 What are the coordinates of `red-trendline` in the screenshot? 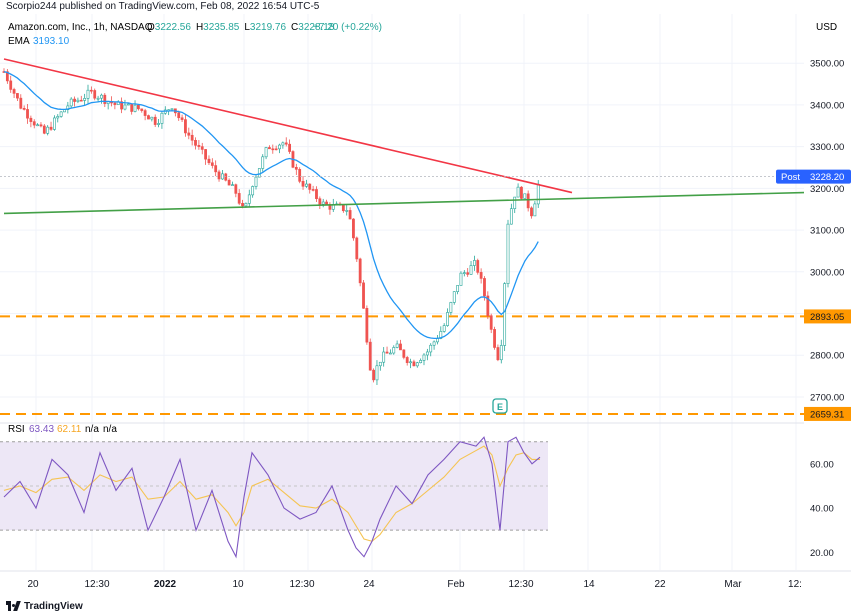 It's located at (288, 126).